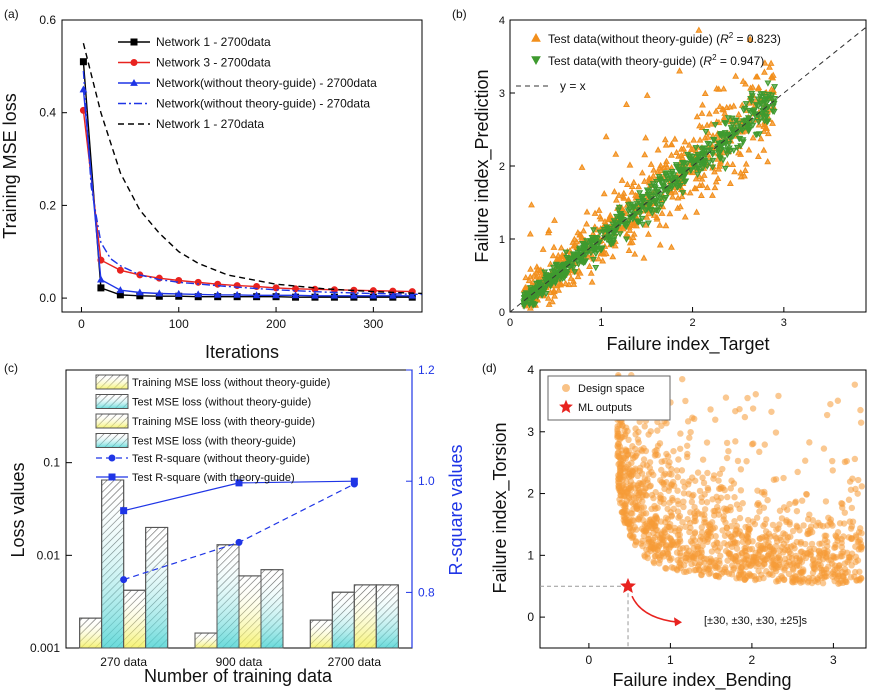 Image resolution: width=870 pixels, height=692 pixels. Describe the element at coordinates (112, 440) in the screenshot. I see `legend-swatch-fill` at that location.